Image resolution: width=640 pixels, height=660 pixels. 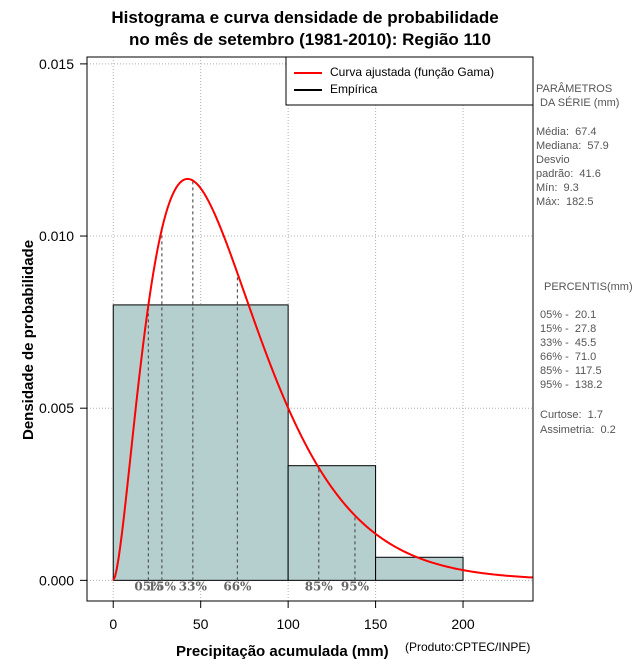 I want to click on stat-media: Média: 67.4, so click(x=566, y=132).